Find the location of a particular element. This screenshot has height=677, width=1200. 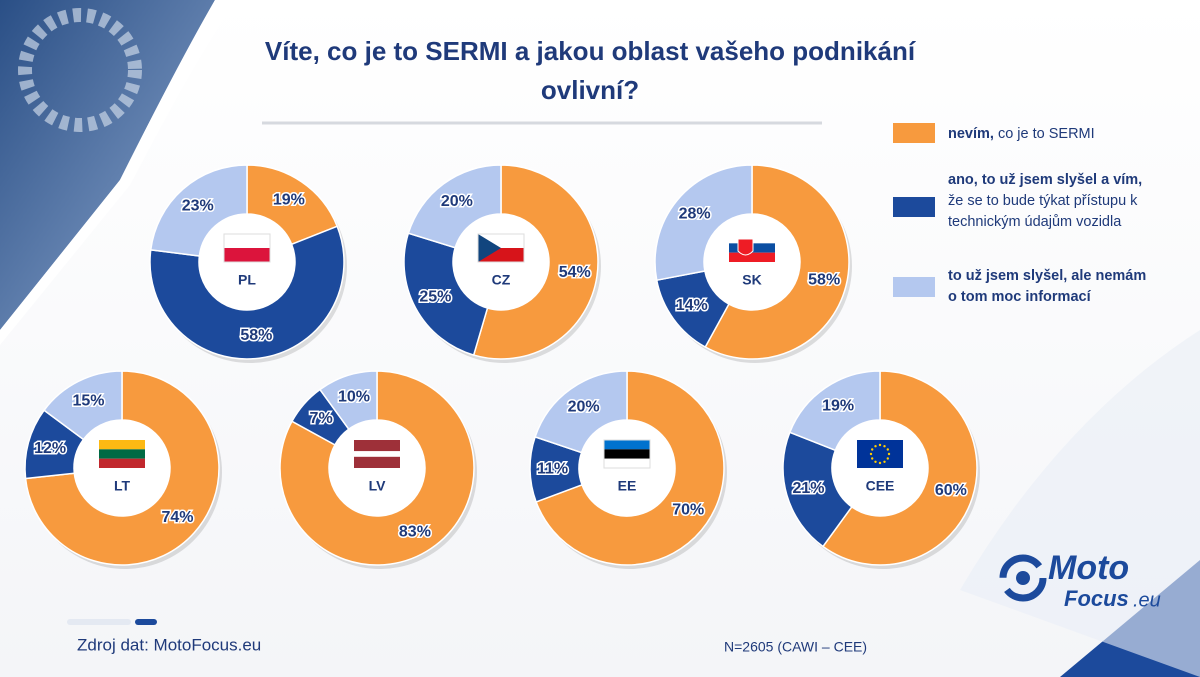

data-label: 10% is located at coordinates (354, 396).